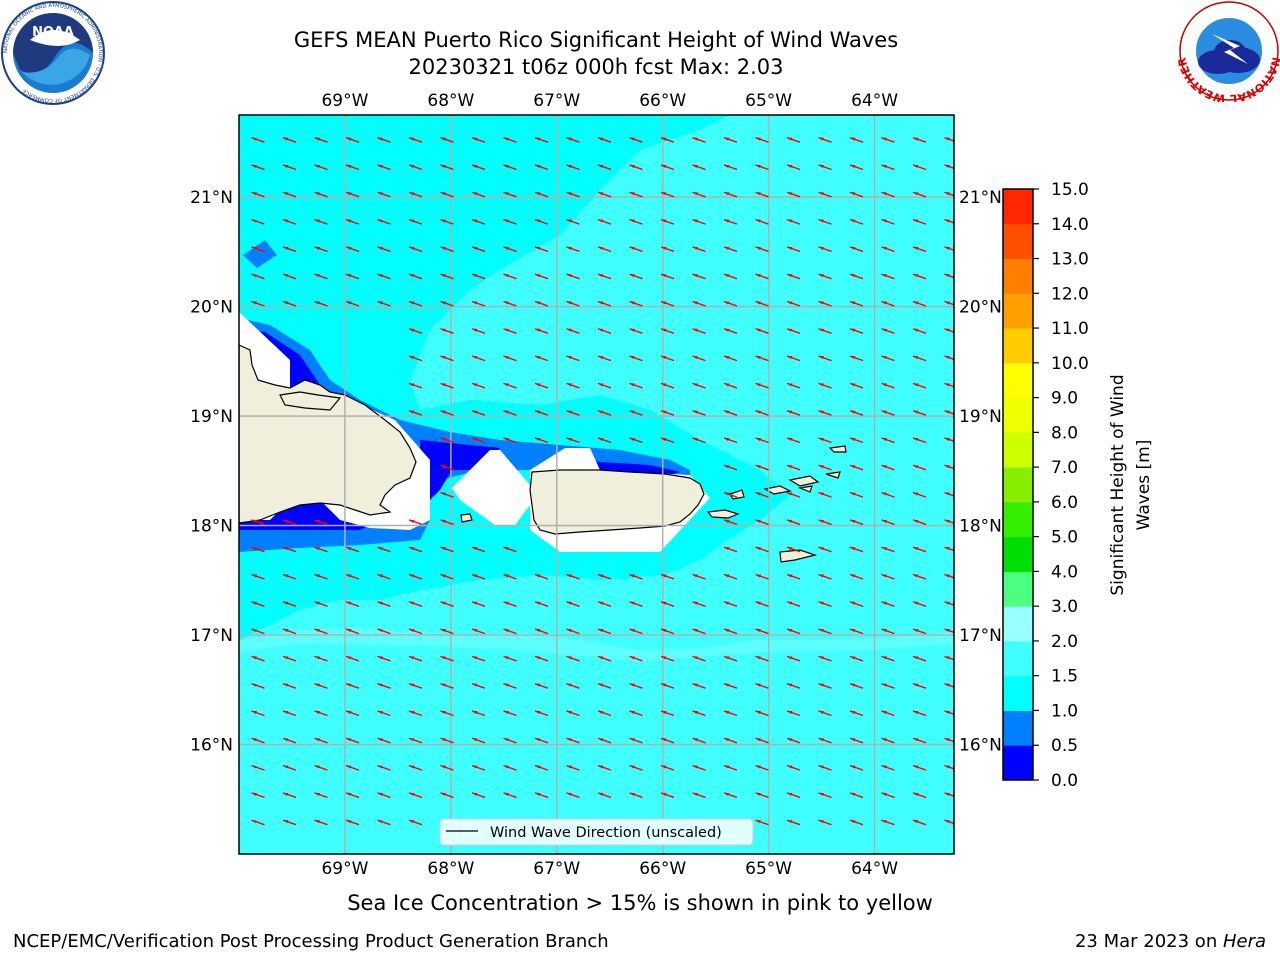 The height and width of the screenshot is (960, 1280). Describe the element at coordinates (980, 636) in the screenshot. I see `lat-tick-label-right: 17°N` at that location.